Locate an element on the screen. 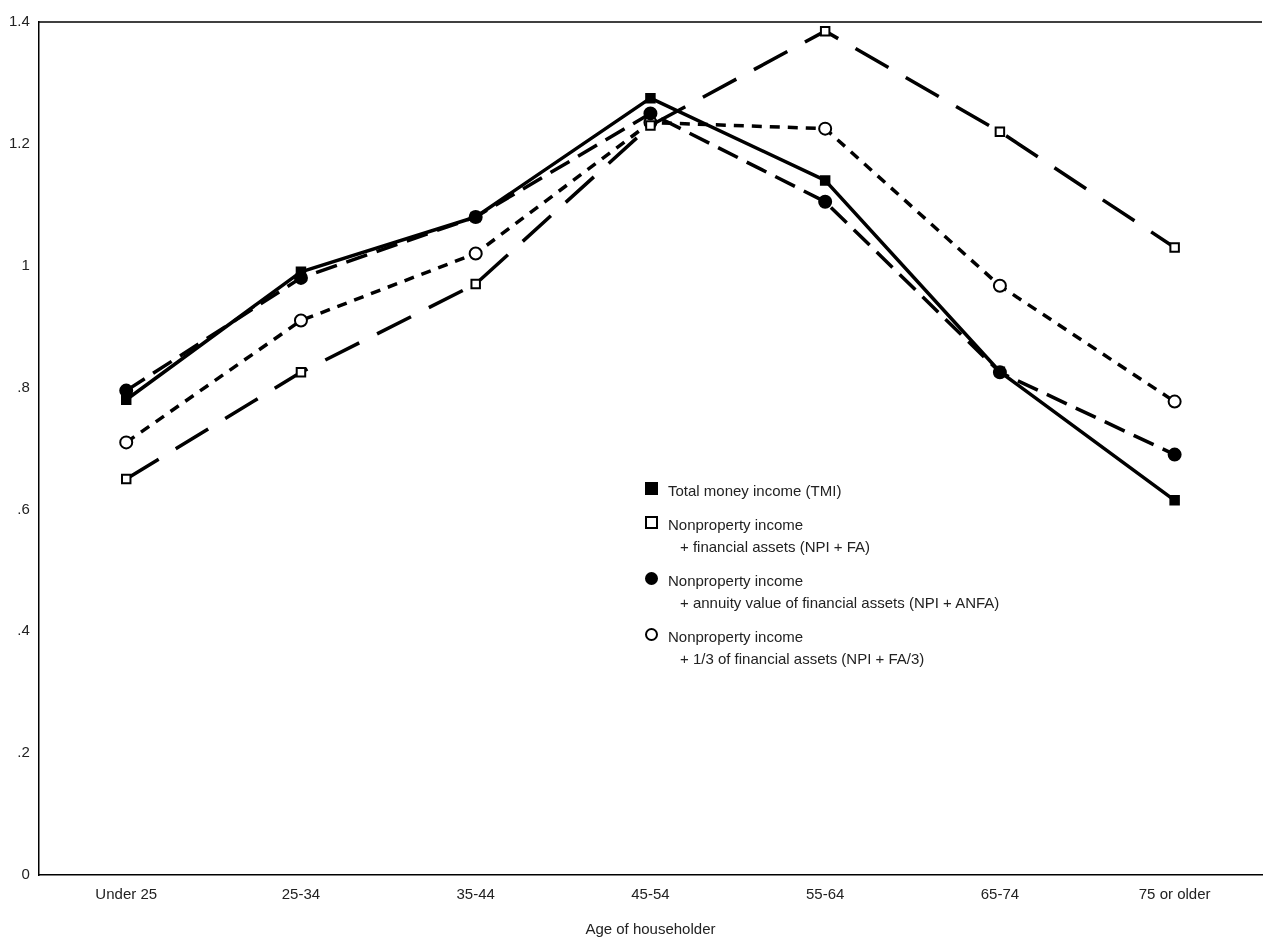 This screenshot has height=947, width=1270. y-tick-label: 0 is located at coordinates (25, 874).